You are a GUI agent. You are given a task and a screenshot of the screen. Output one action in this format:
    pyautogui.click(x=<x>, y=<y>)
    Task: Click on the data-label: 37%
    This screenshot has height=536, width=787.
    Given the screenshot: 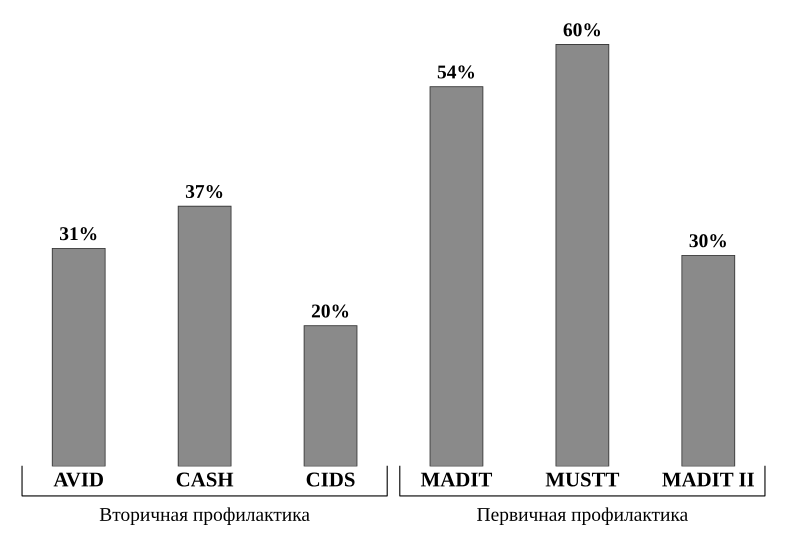 What is the action you would take?
    pyautogui.click(x=204, y=191)
    